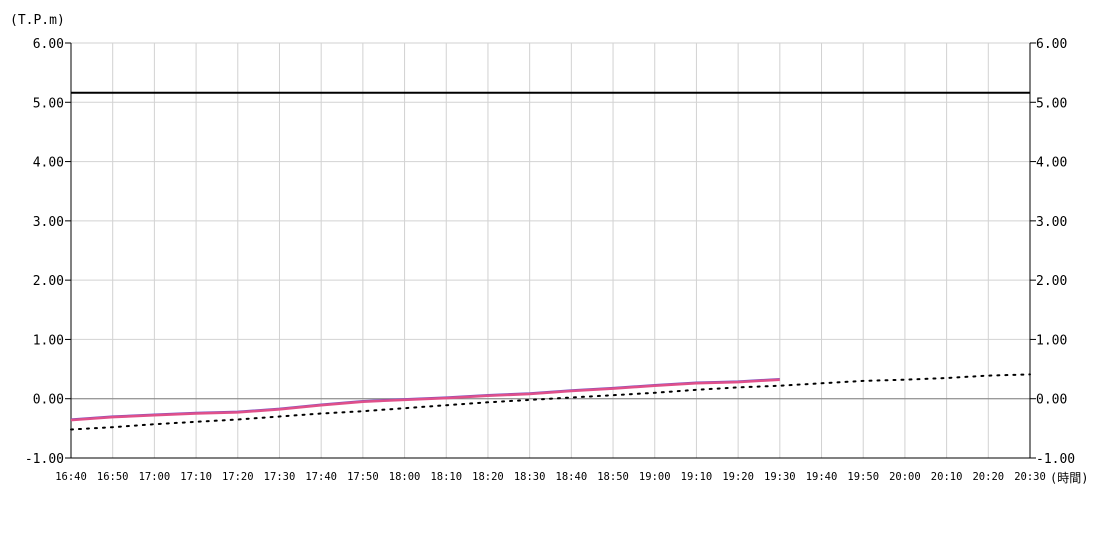  Describe the element at coordinates (1051, 400) in the screenshot. I see `y-tick-label-right: 0.00` at that location.